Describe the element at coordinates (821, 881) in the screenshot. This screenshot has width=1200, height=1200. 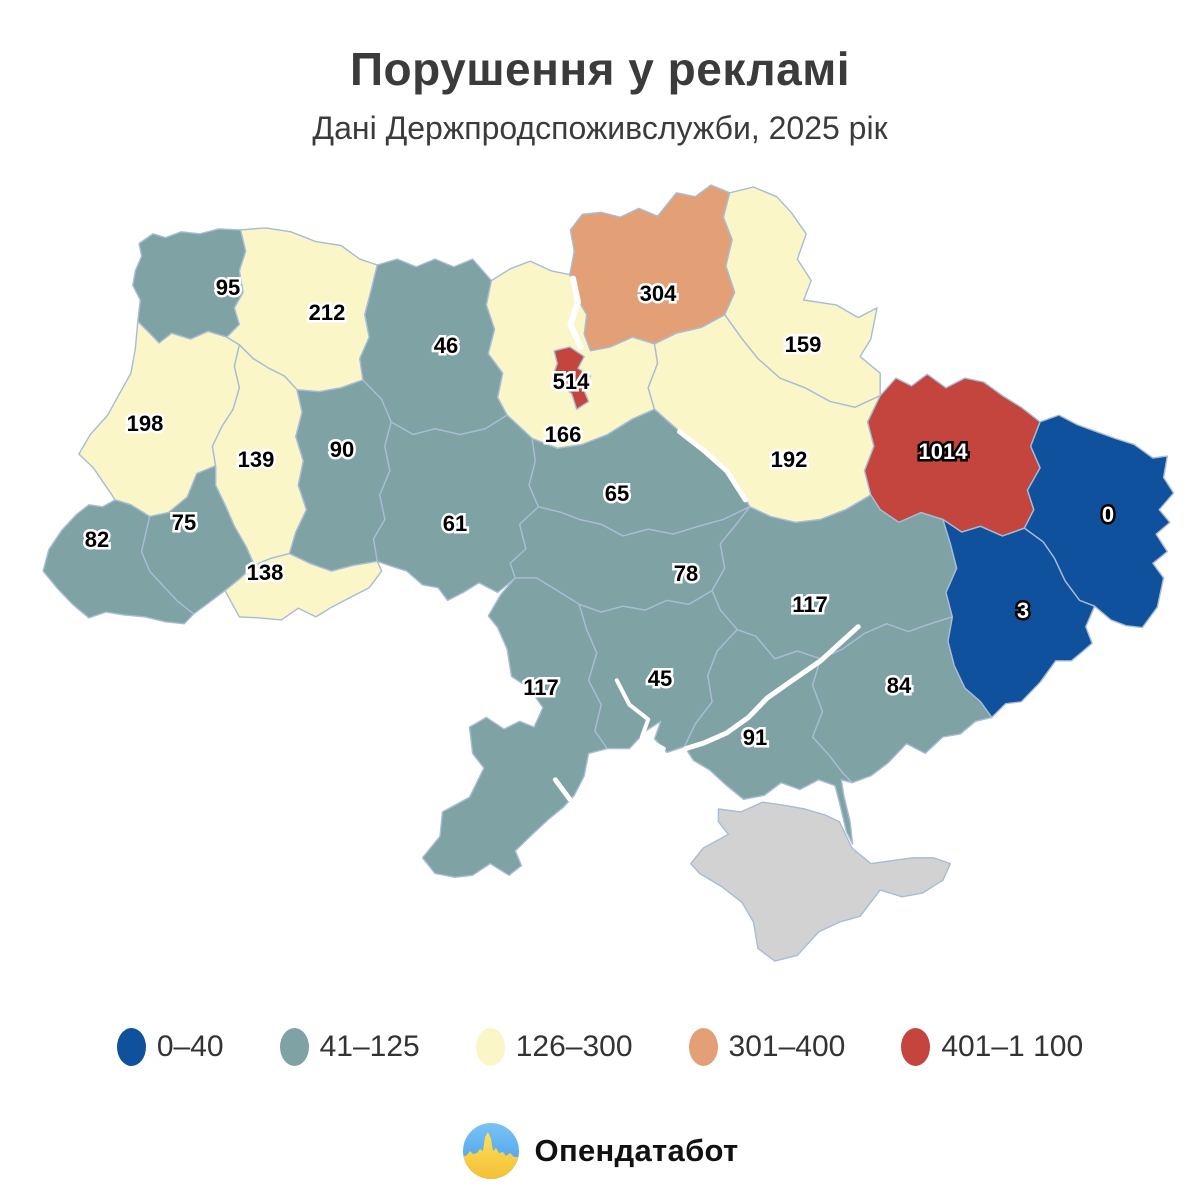
I see `region-crimea` at that location.